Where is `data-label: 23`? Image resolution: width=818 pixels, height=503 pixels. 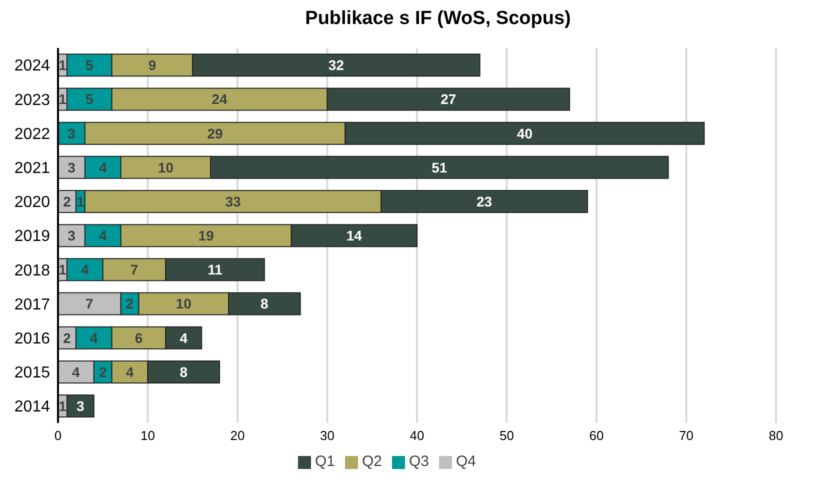
data-label: 23 is located at coordinates (484, 201).